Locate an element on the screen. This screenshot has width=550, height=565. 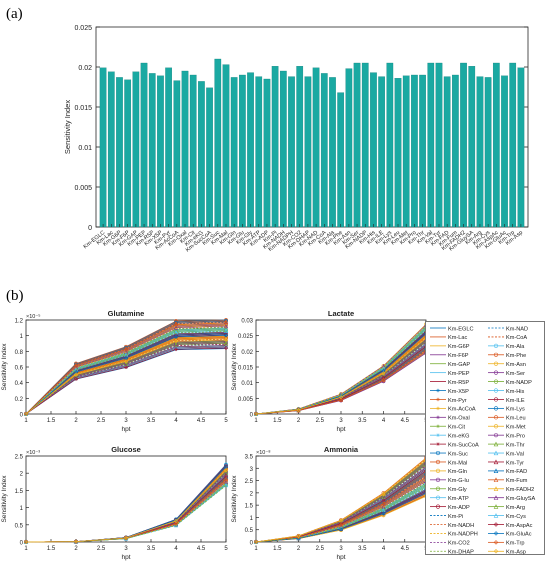
x-axis-label: hpt is located at coordinates (125, 557).